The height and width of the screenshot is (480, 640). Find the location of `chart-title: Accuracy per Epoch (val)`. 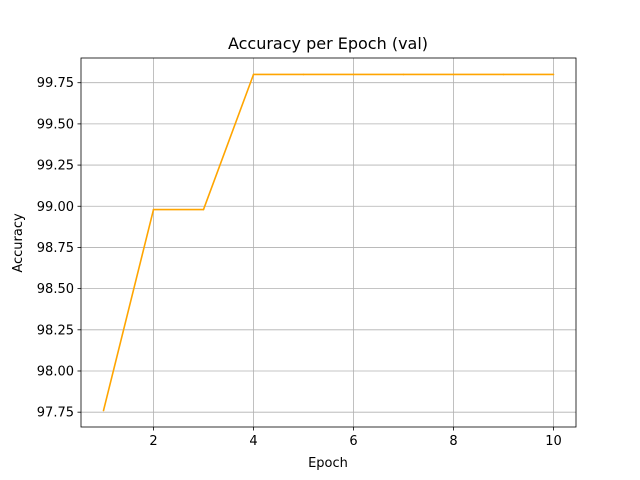

chart-title: Accuracy per Epoch (val) is located at coordinates (328, 43).